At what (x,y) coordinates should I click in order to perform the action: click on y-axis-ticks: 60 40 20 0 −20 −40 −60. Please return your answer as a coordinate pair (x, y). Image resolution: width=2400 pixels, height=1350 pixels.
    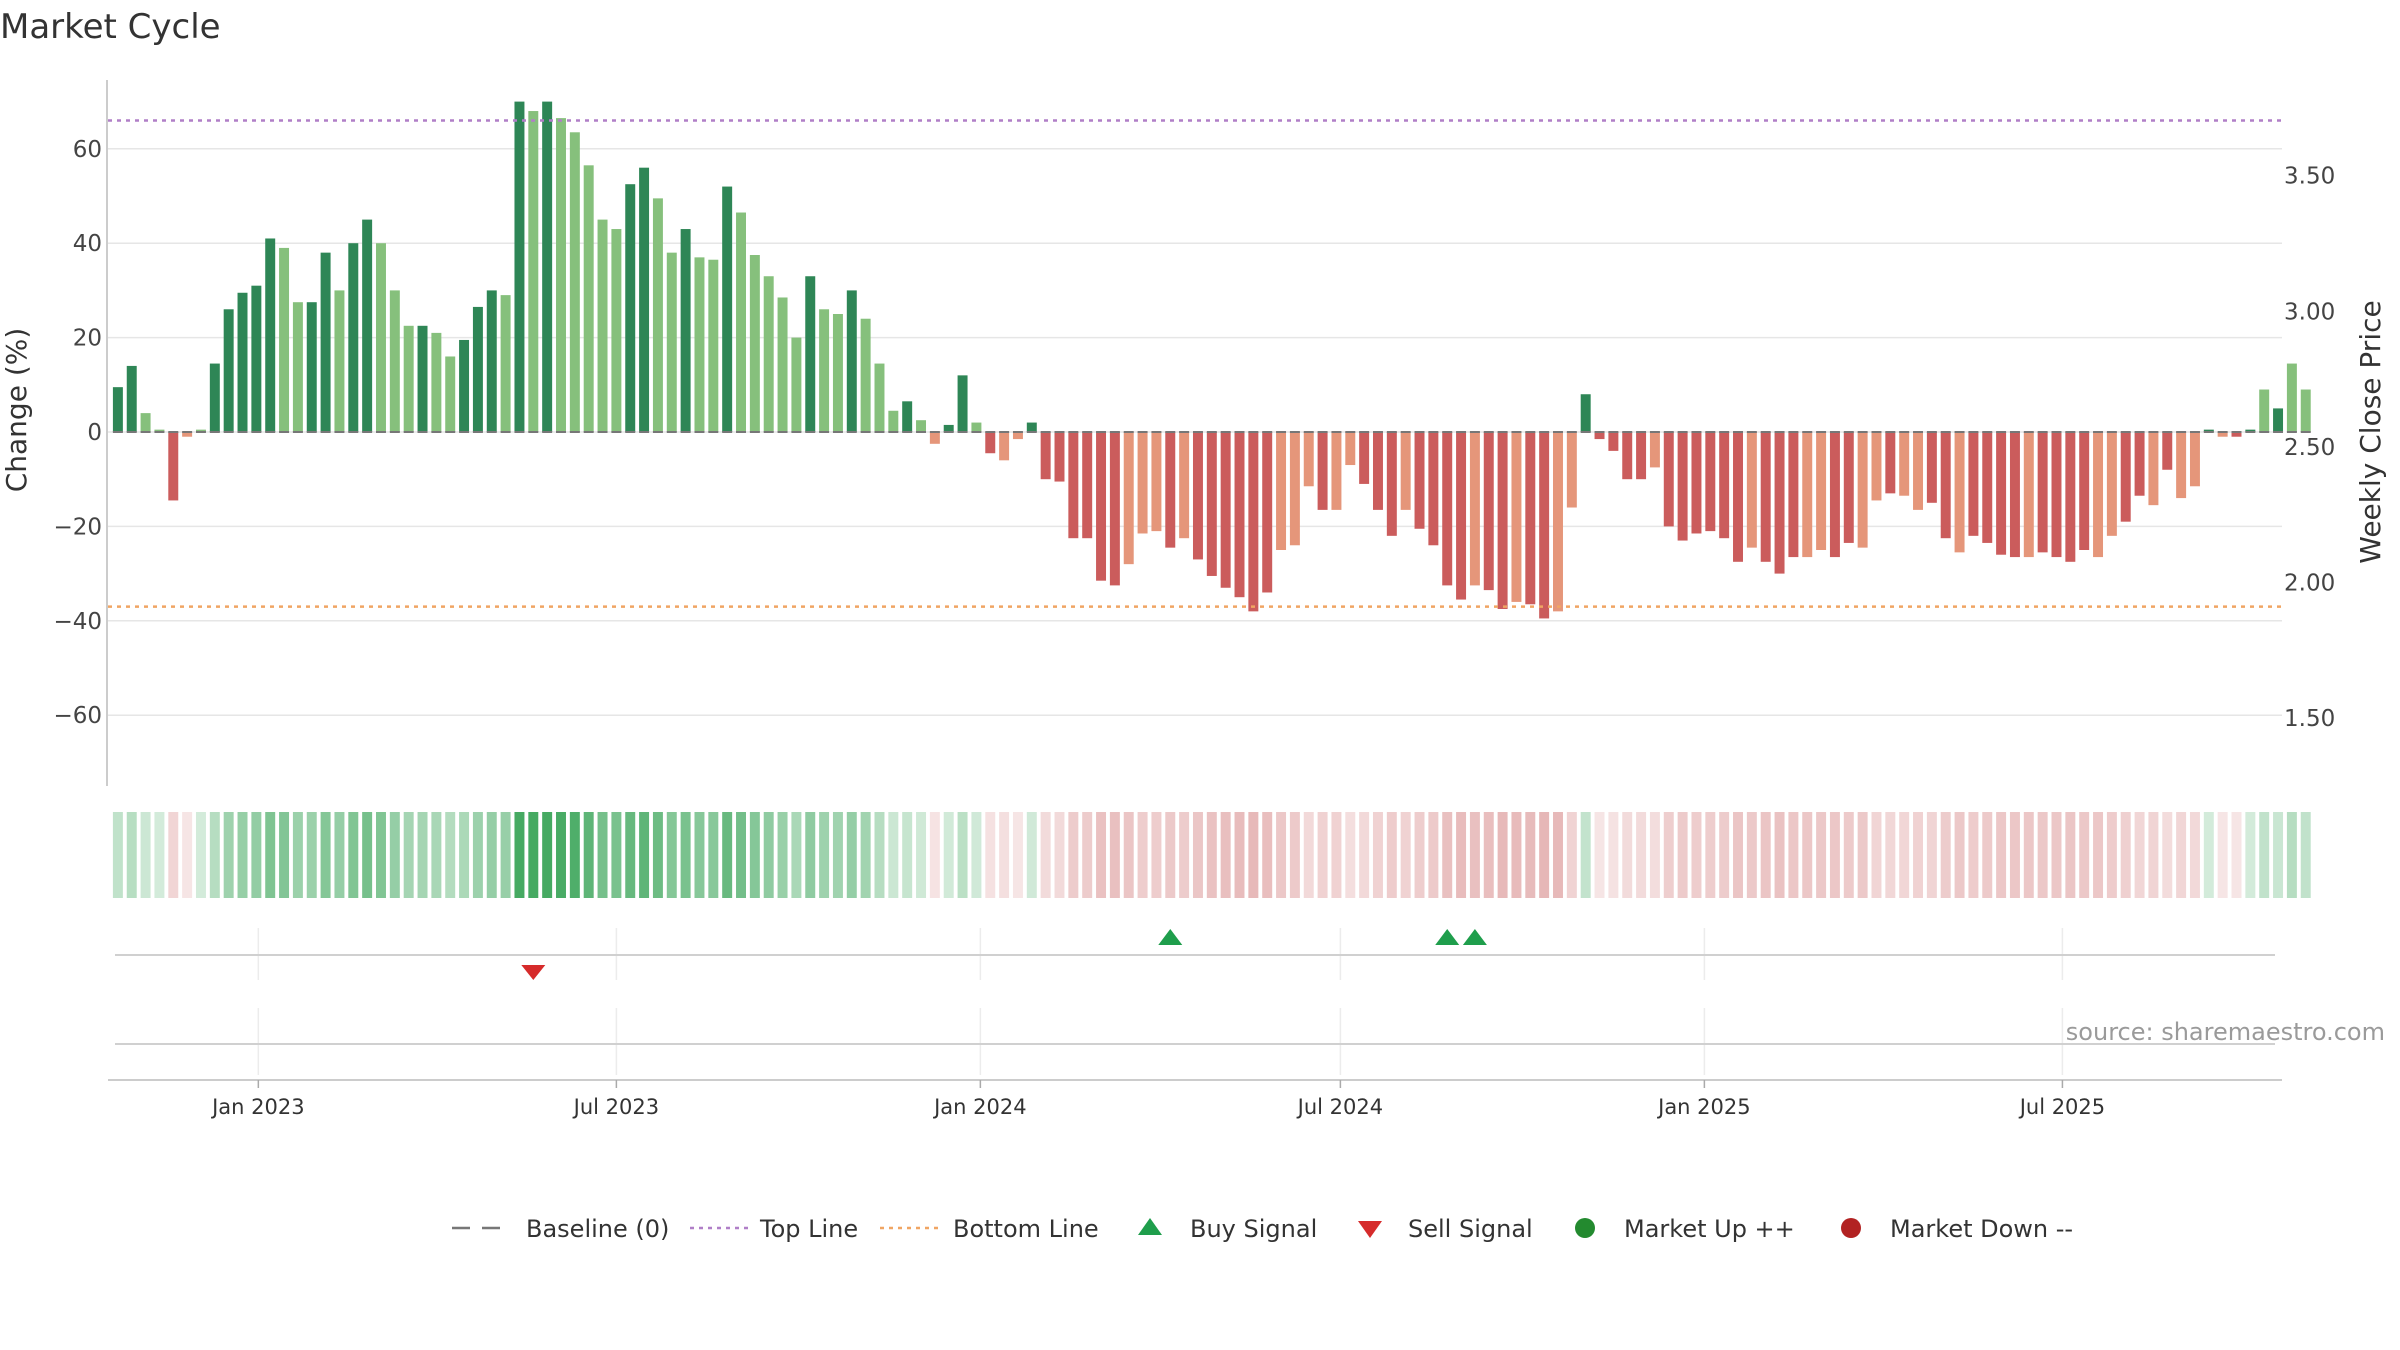
    Looking at the image, I should click on (77, 433).